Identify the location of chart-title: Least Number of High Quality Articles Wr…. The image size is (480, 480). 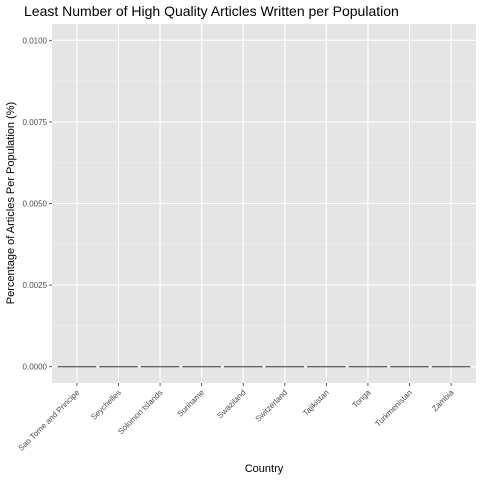
(211, 11).